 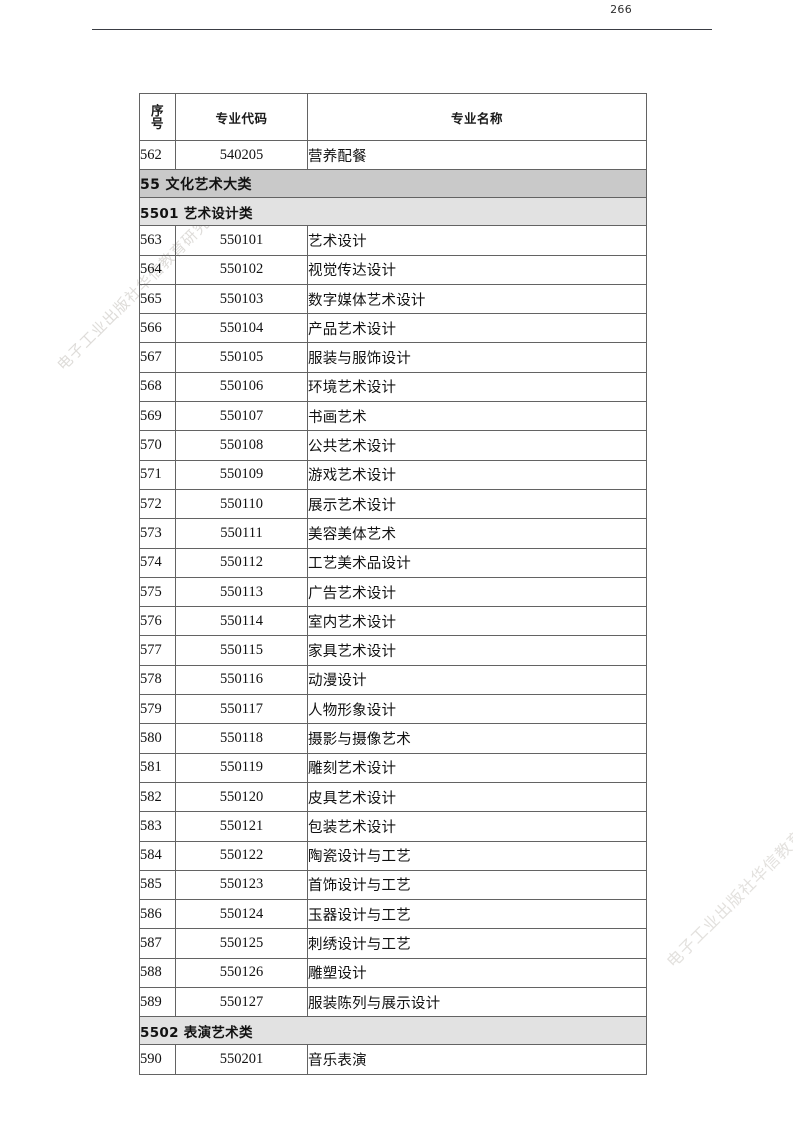 What do you see at coordinates (157, 328) in the screenshot?
I see `cell-sequence: 566` at bounding box center [157, 328].